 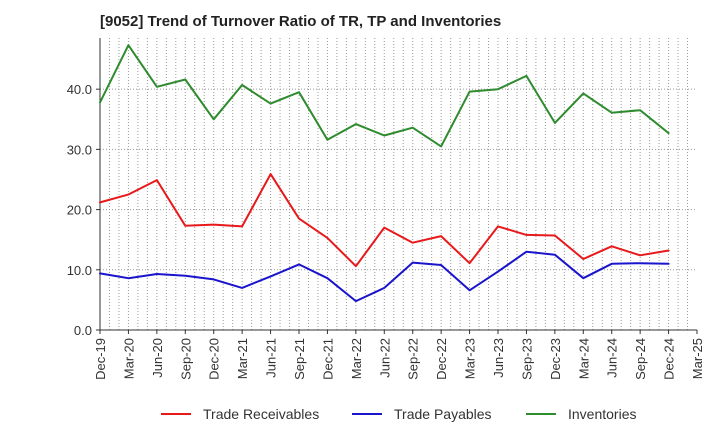 What do you see at coordinates (299, 359) in the screenshot?
I see `x-tick-label: Sep-21` at bounding box center [299, 359].